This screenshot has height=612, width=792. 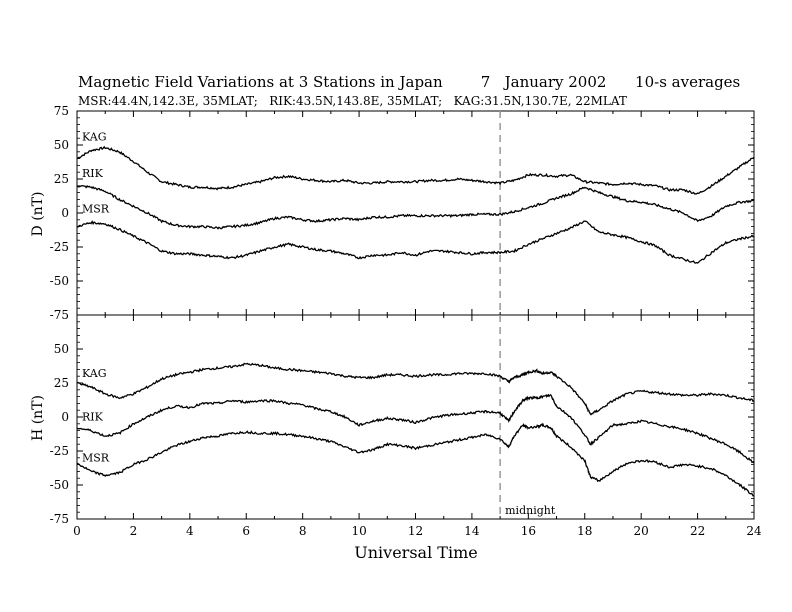 I want to click on x-tick-label: 18, so click(x=584, y=531).